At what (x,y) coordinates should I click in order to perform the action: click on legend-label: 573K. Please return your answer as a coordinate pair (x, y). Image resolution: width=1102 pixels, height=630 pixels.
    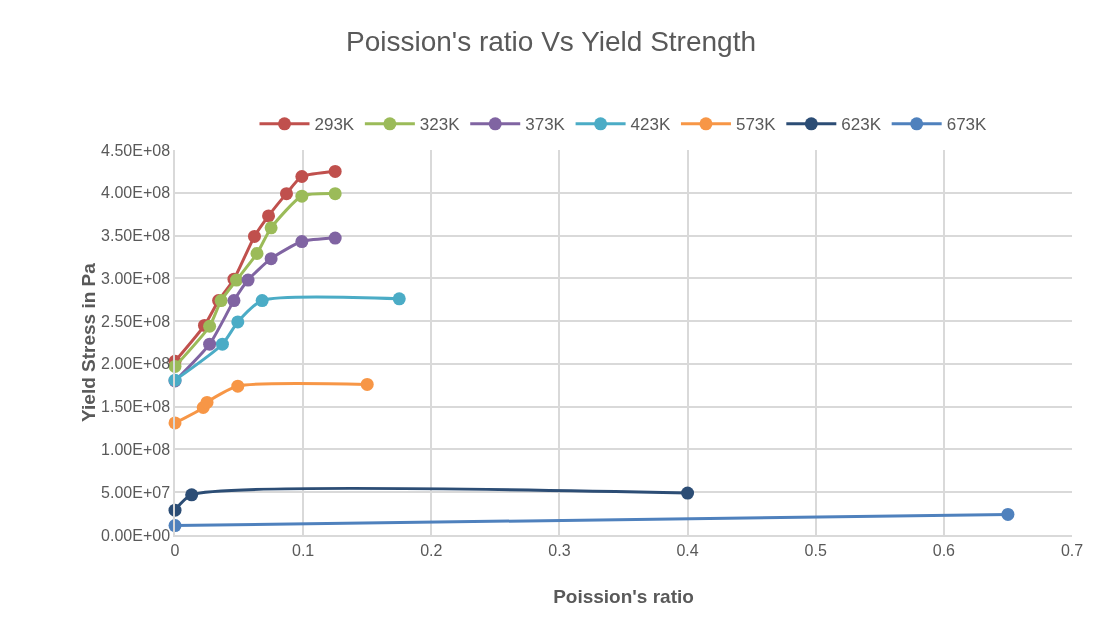
    Looking at the image, I should click on (756, 125).